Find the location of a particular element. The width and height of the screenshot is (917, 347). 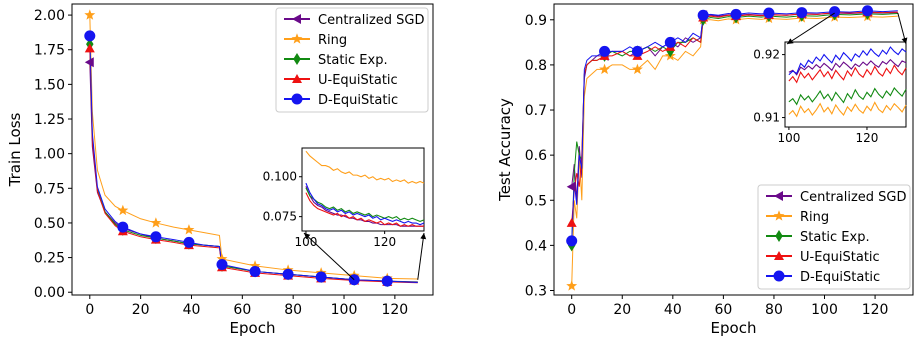

inset-y-tick-label: 0.100 is located at coordinates (280, 177).